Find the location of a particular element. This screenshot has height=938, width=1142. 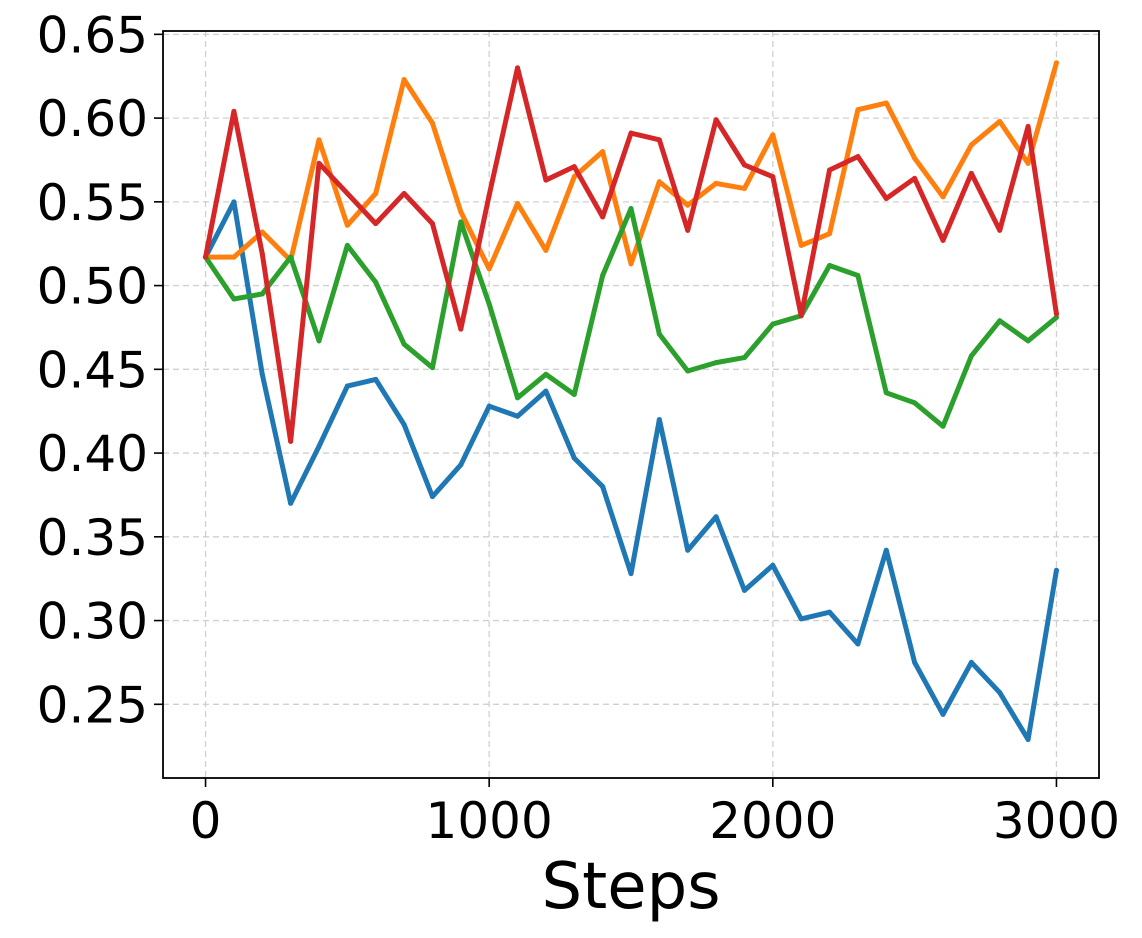

x-axis-title: Steps is located at coordinates (630, 887).